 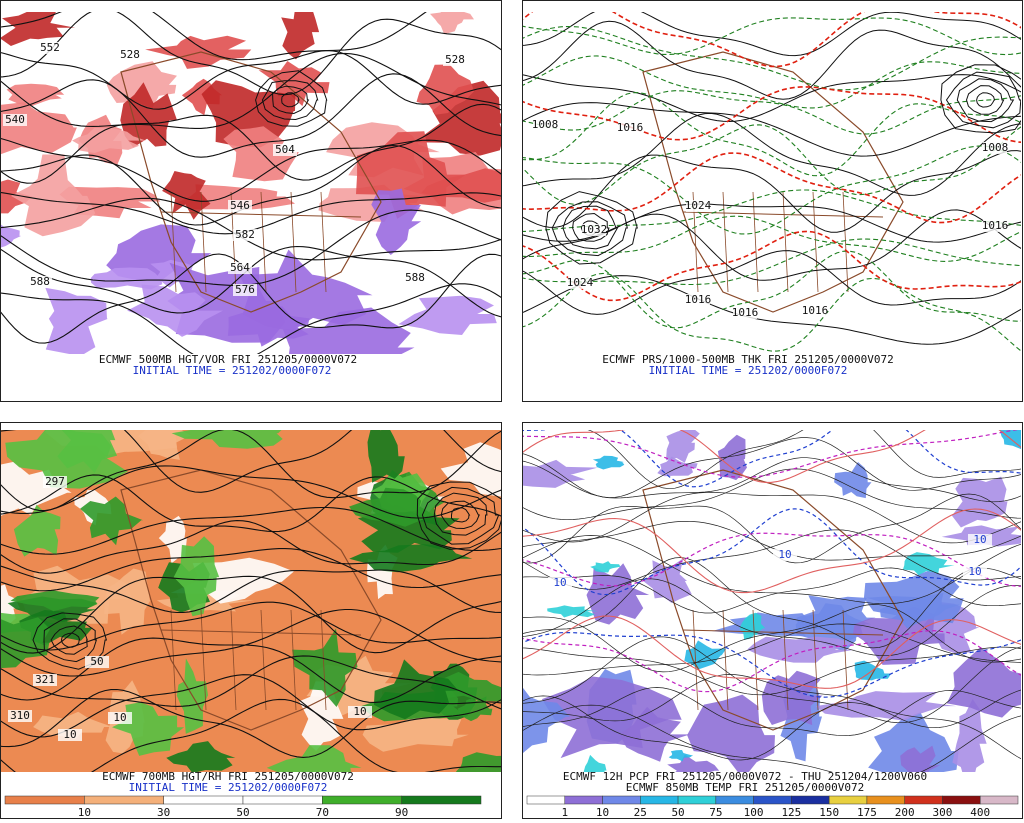 I want to click on contour-label: 297, so click(x=55, y=481).